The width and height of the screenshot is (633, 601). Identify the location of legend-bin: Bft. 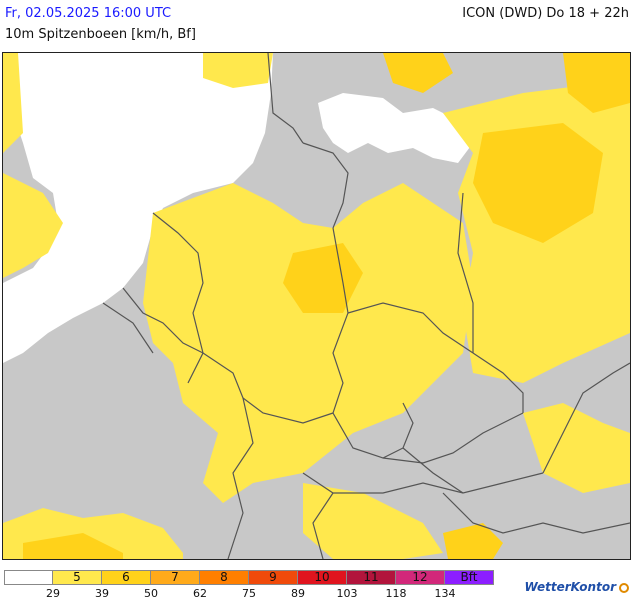
(469, 577).